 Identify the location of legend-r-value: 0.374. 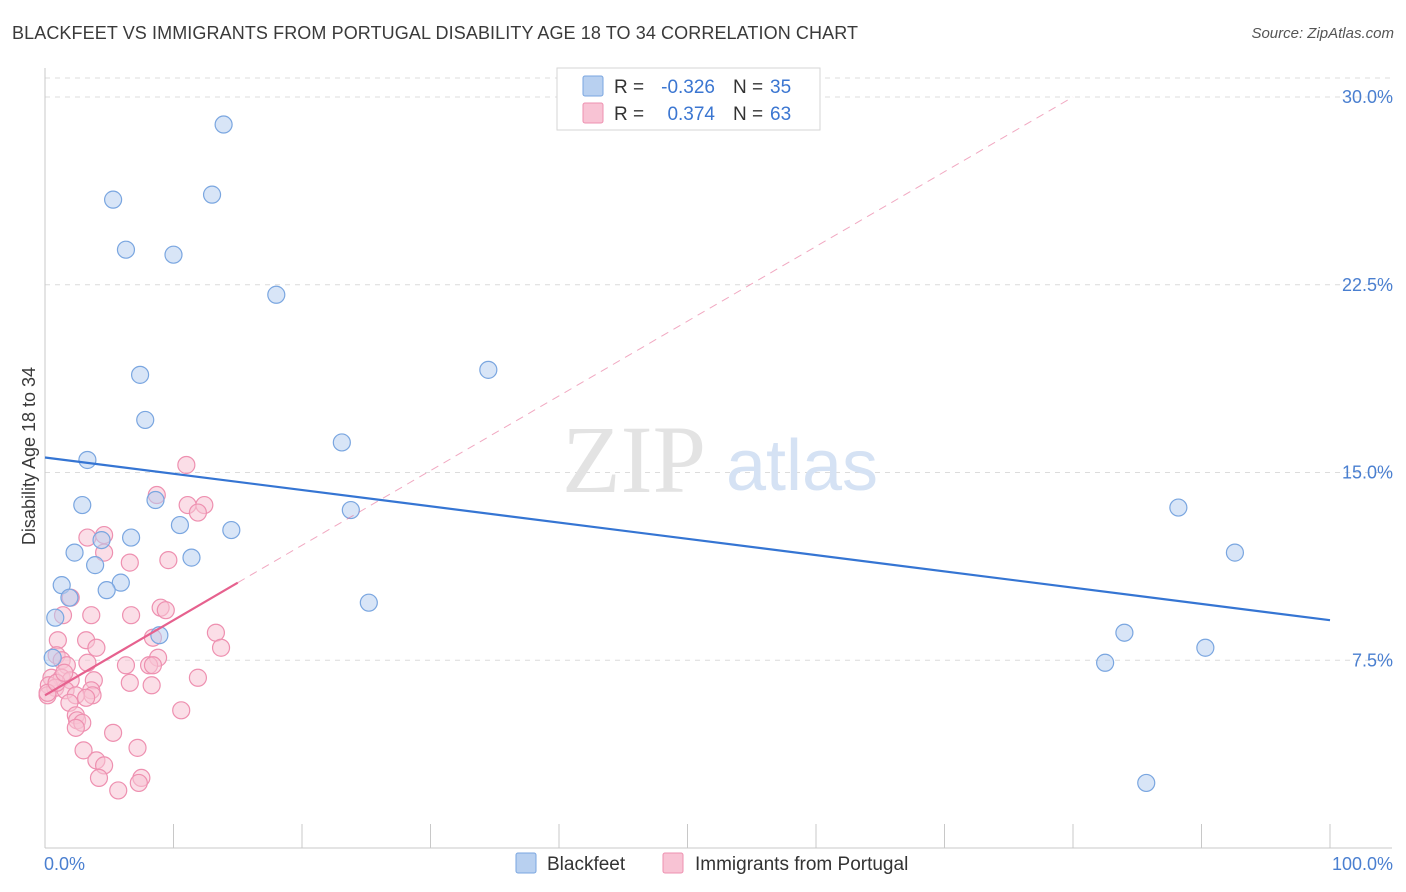
(691, 114).